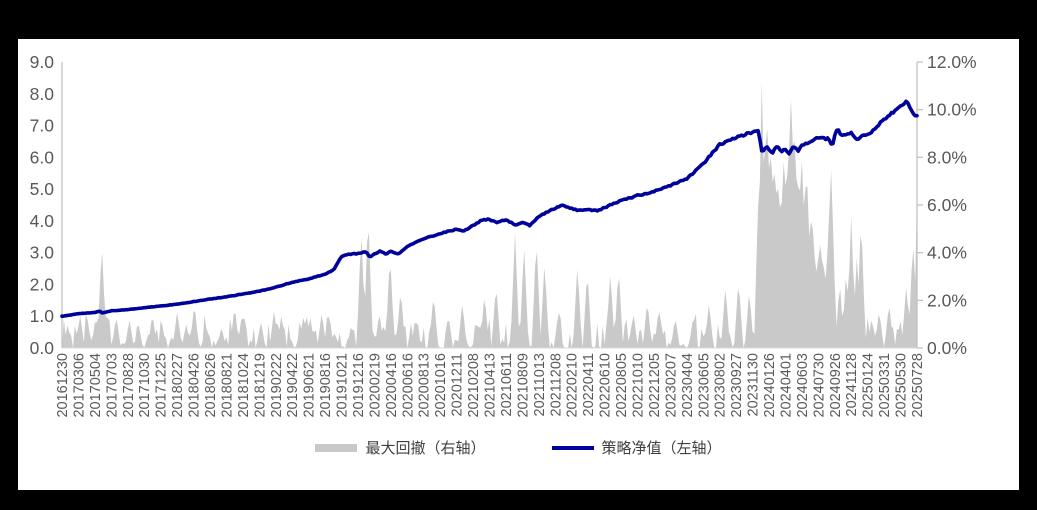 The height and width of the screenshot is (510, 1037). What do you see at coordinates (770, 385) in the screenshot?
I see `x-axis-tick-label: 20240126` at bounding box center [770, 385].